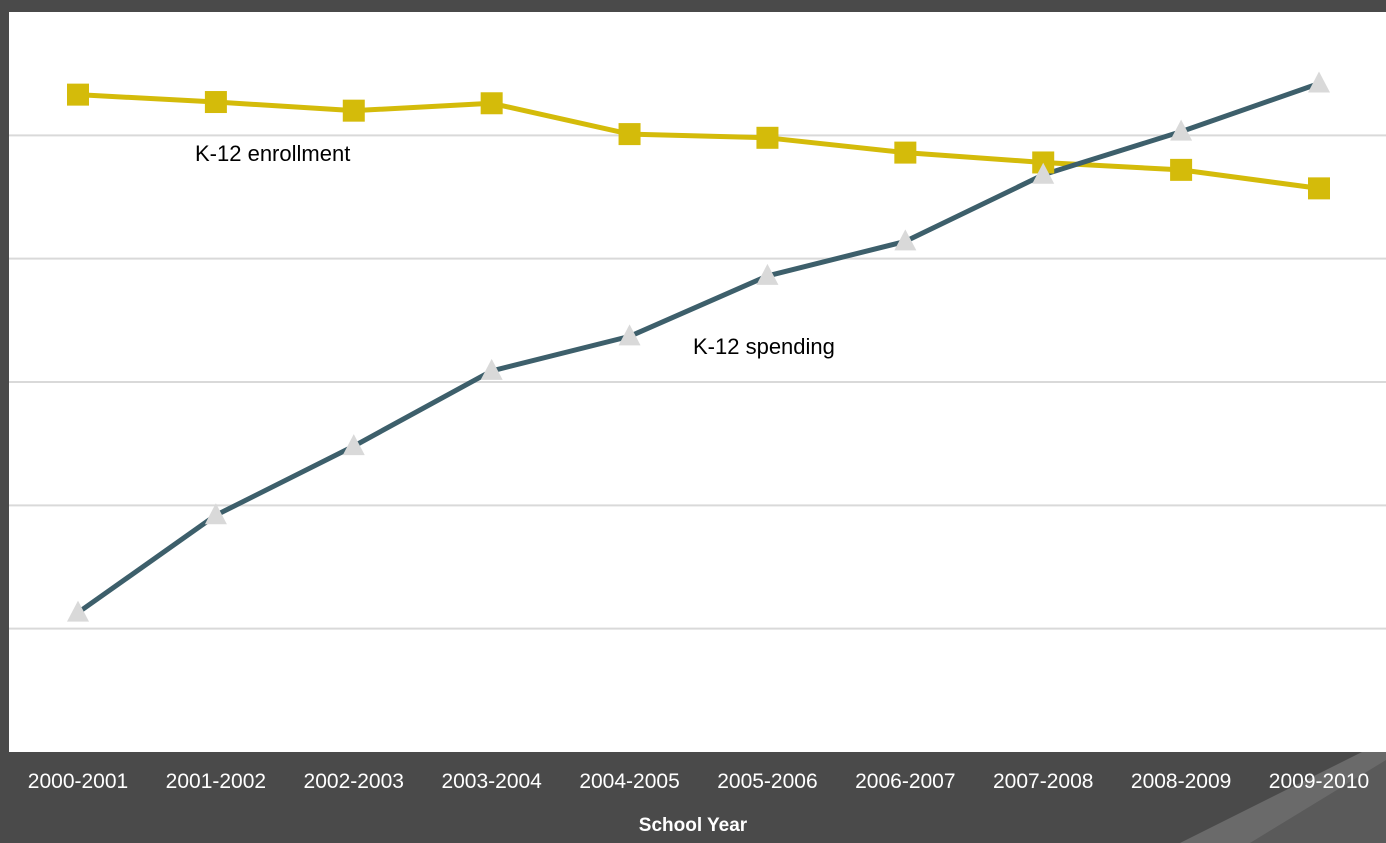 The image size is (1386, 843). Describe the element at coordinates (1181, 781) in the screenshot. I see `x-tick-label: 2008-2009` at that location.